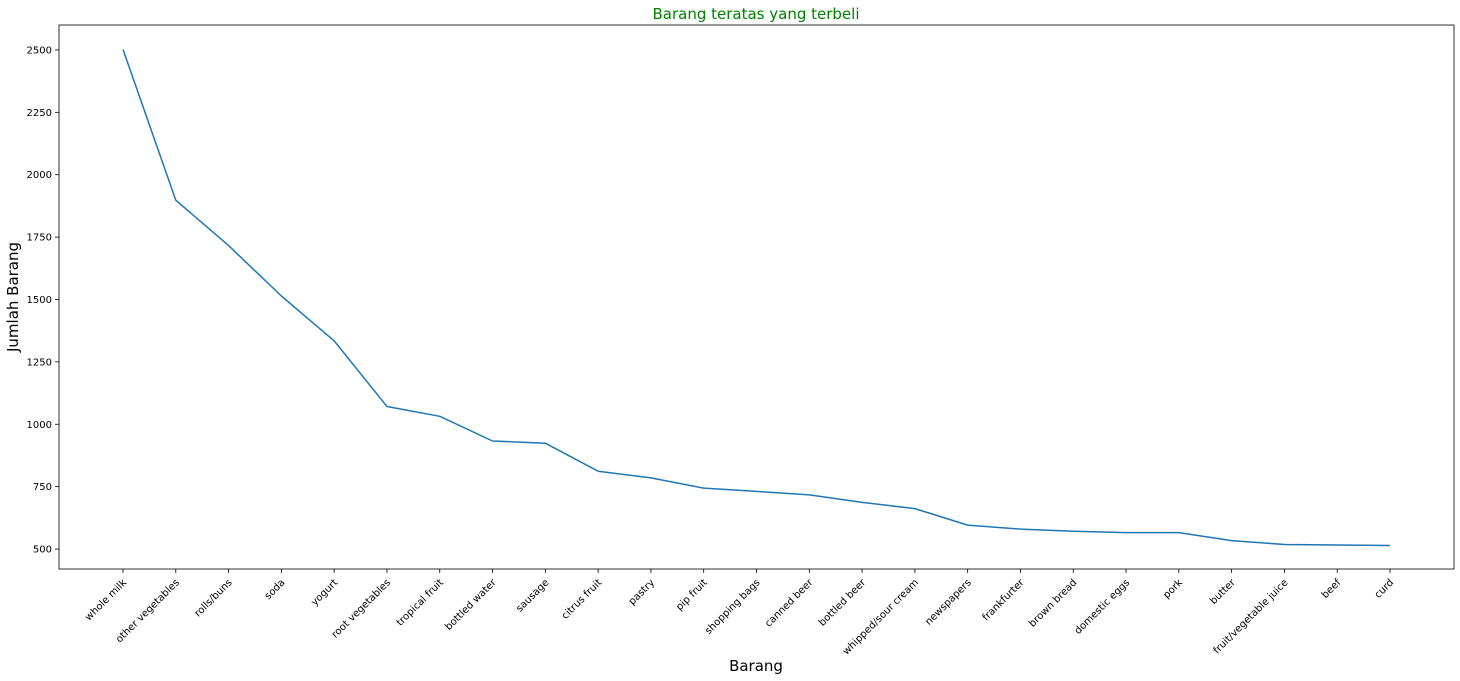 The width and height of the screenshot is (1460, 681). What do you see at coordinates (39, 113) in the screenshot?
I see `y-tick-label: 2250` at bounding box center [39, 113].